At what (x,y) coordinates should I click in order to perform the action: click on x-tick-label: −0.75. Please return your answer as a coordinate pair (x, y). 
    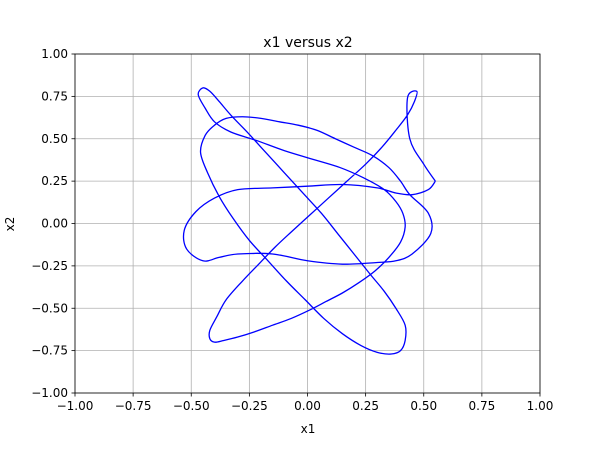
    Looking at the image, I should click on (133, 406).